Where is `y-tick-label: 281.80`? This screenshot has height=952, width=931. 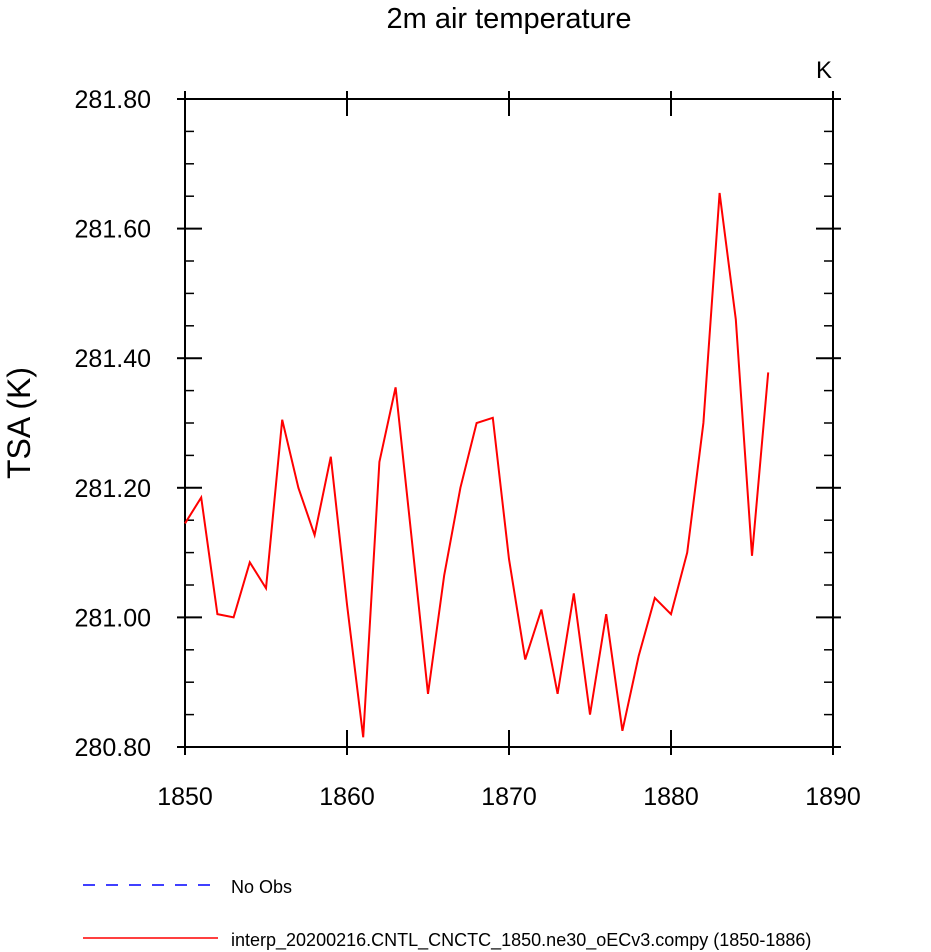 y-tick-label: 281.80 is located at coordinates (113, 100).